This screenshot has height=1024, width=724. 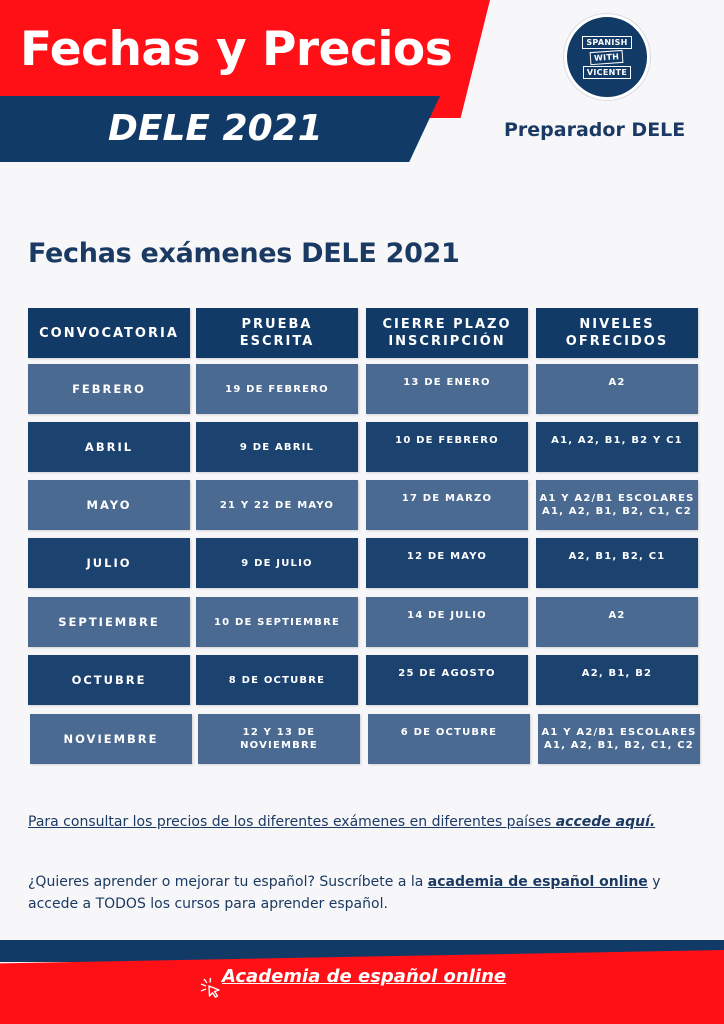 What do you see at coordinates (447, 389) in the screenshot?
I see `table-cell-cierre-plazo: 13 DE ENERO` at bounding box center [447, 389].